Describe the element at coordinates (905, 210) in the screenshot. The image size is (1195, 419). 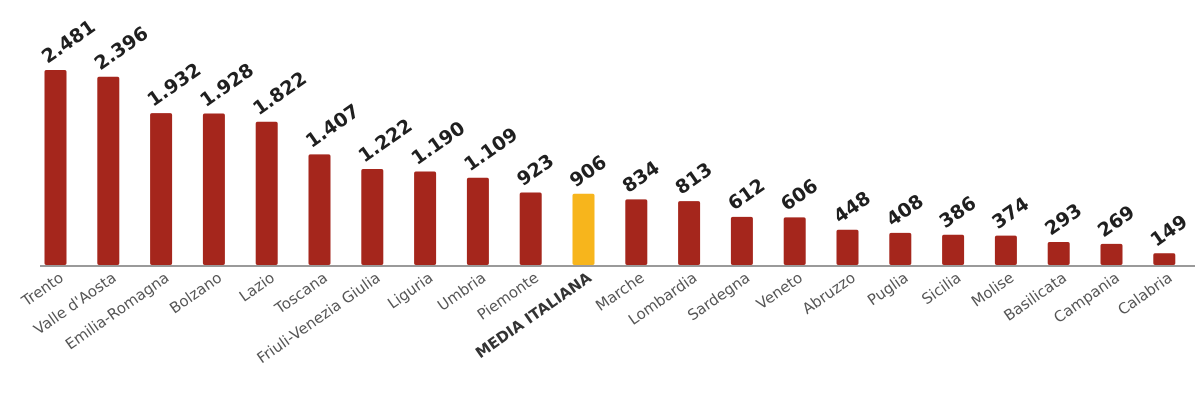
I see `value-label: 408` at that location.